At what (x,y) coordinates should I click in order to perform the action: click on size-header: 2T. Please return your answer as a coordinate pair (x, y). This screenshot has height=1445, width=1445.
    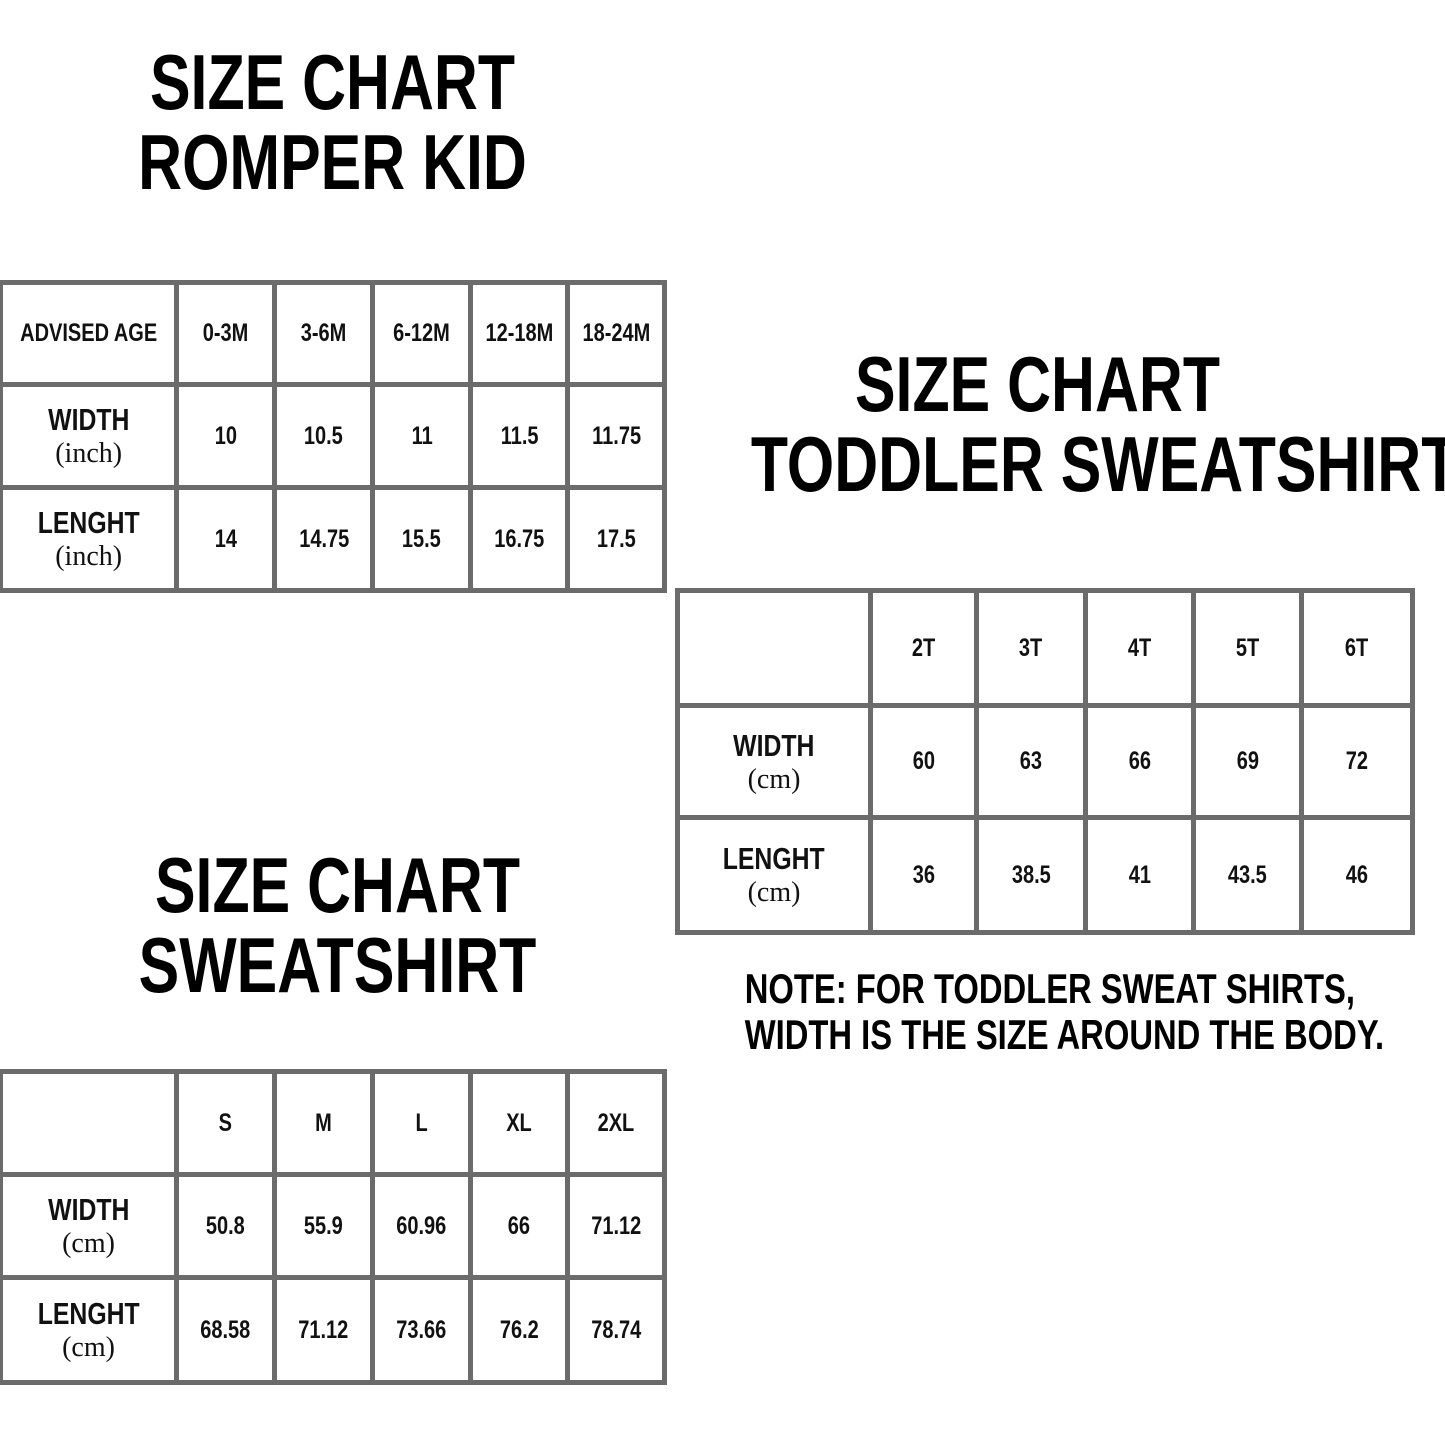
    Looking at the image, I should click on (923, 648).